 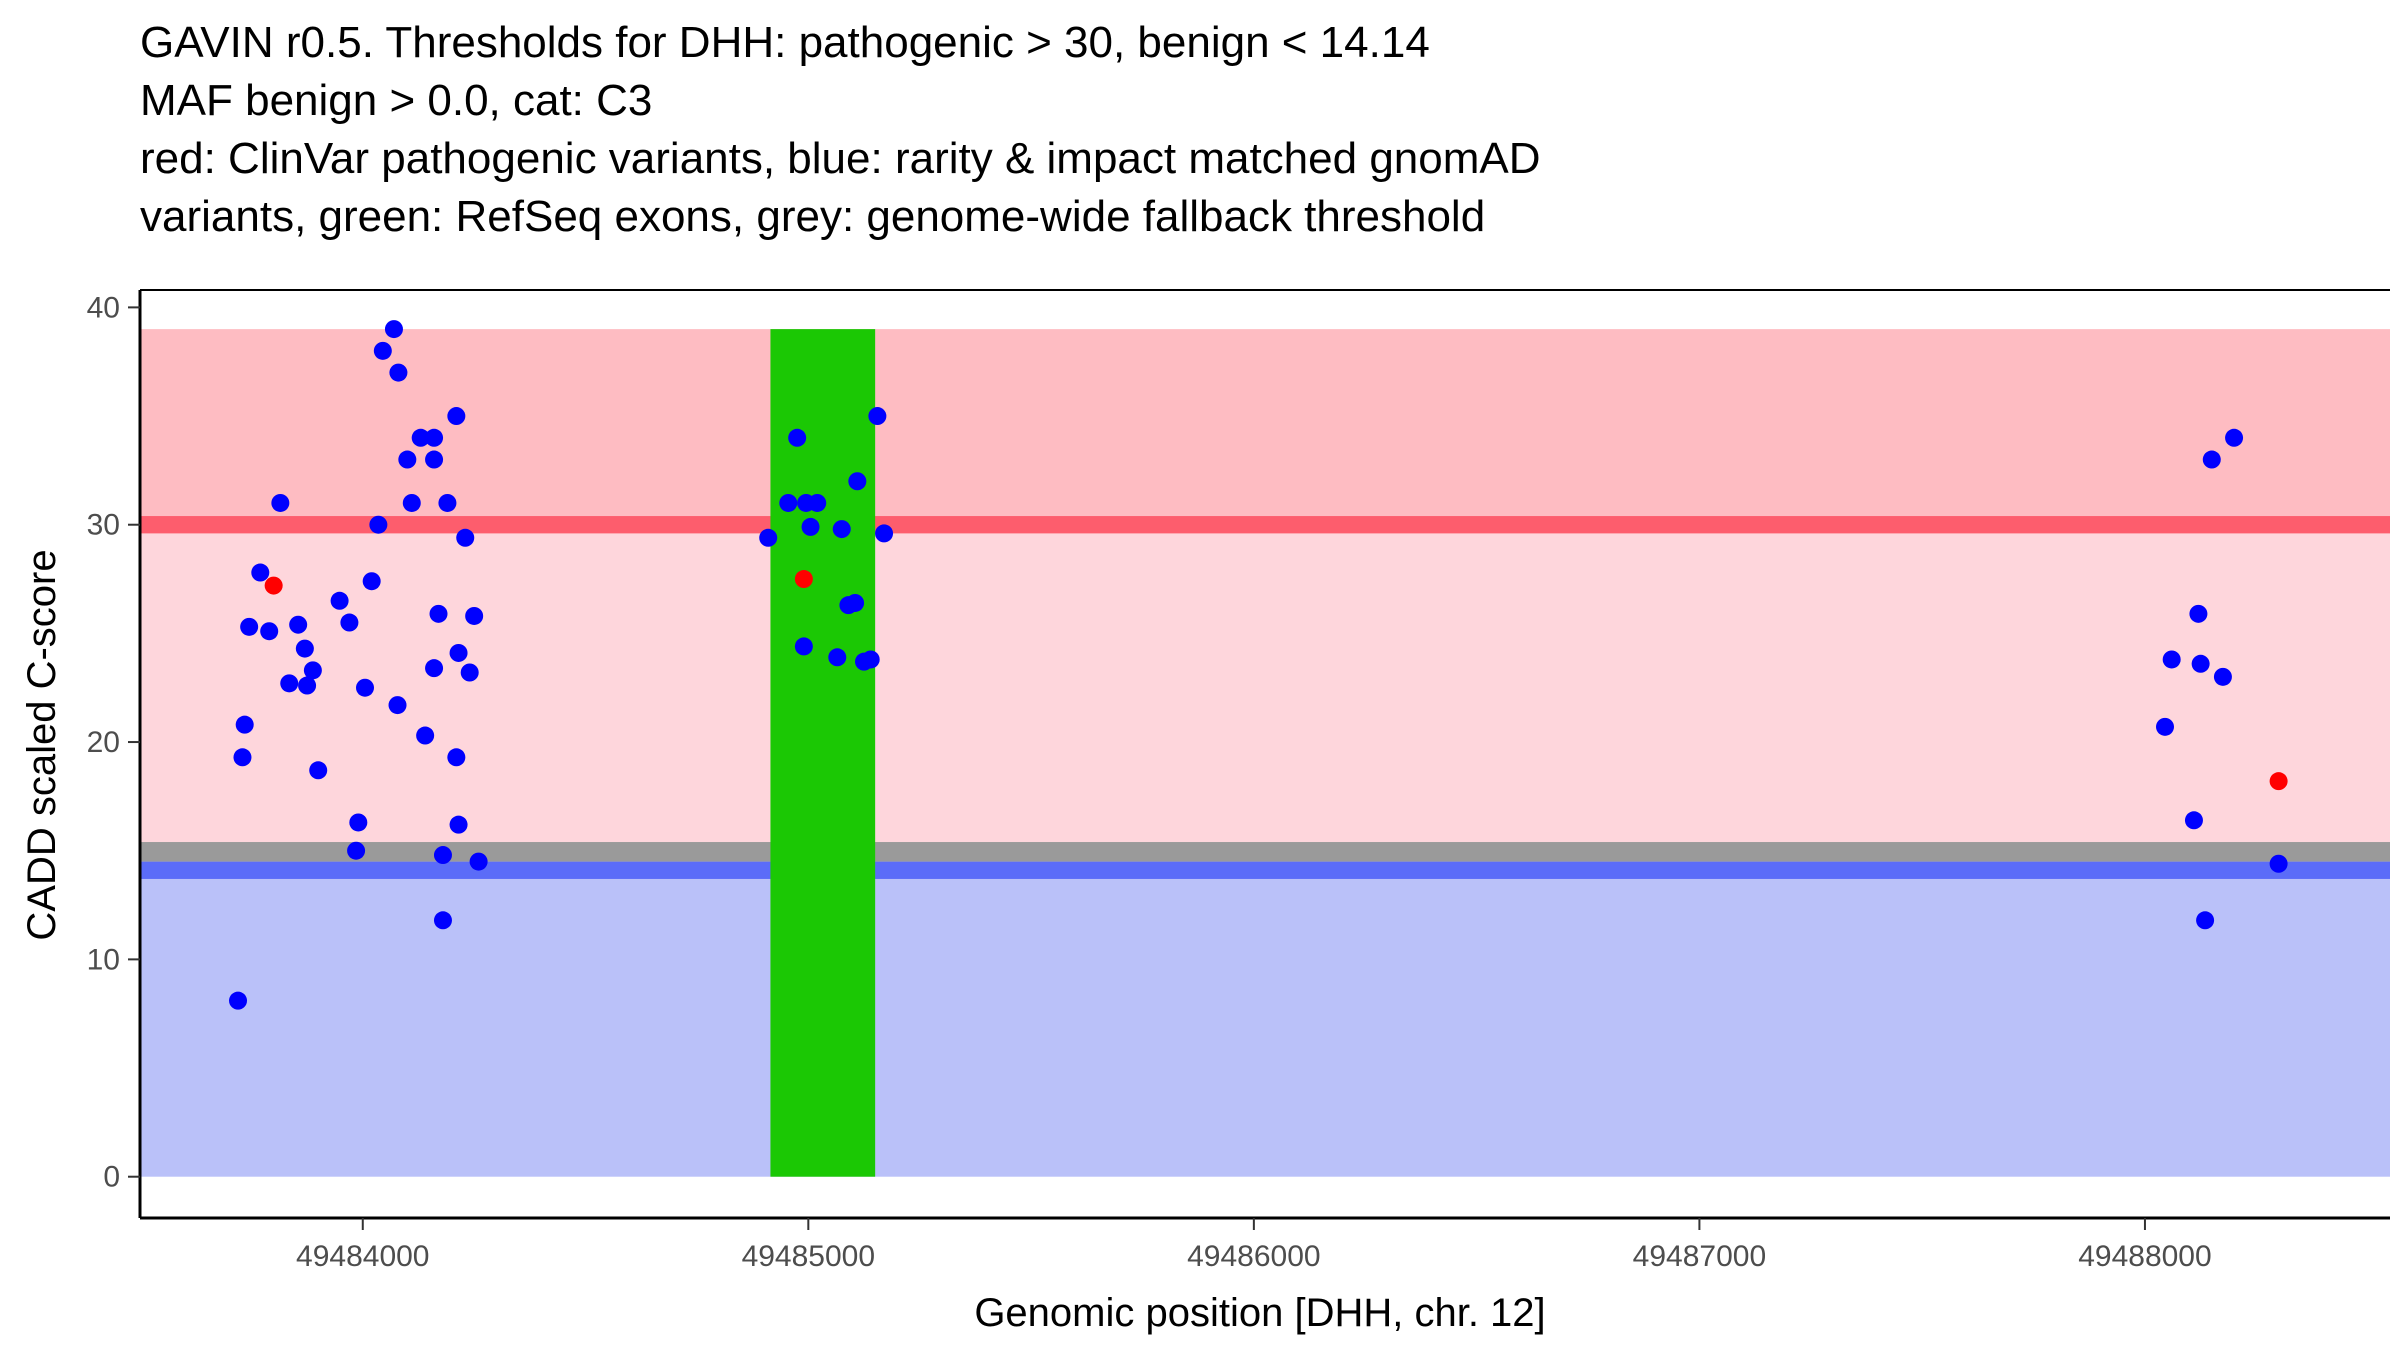 I want to click on x-axis-ticks: 49484000 49485000 49486000 49487000 49488000, so click(x=1254, y=1245).